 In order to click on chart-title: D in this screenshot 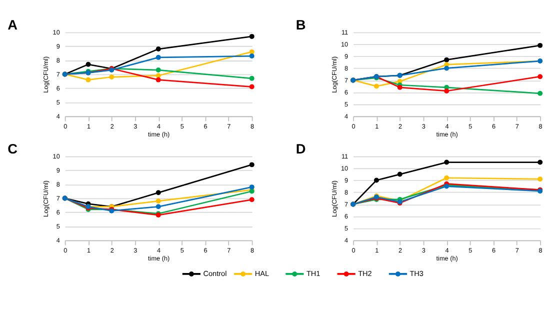, I will do `click(301, 149)`.